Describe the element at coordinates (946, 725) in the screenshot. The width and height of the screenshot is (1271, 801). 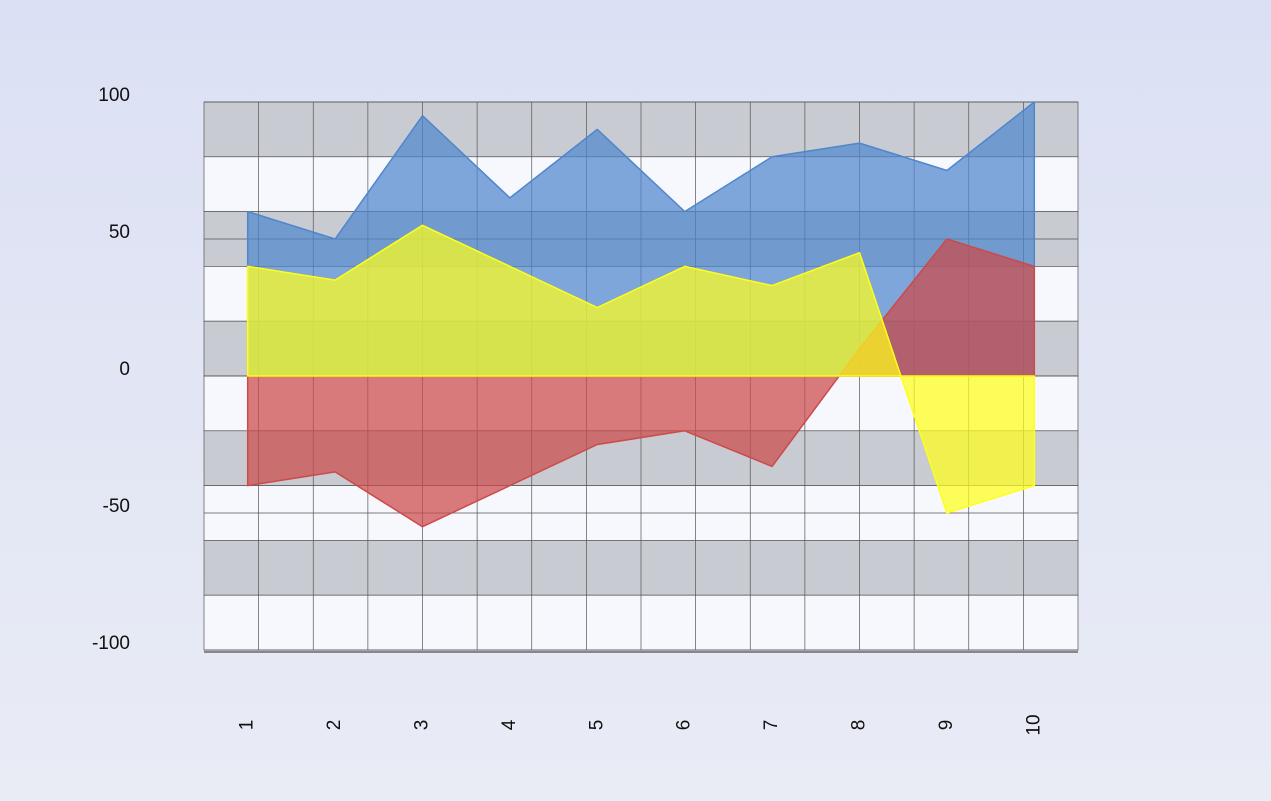
I see `x-tick-label: 9` at that location.